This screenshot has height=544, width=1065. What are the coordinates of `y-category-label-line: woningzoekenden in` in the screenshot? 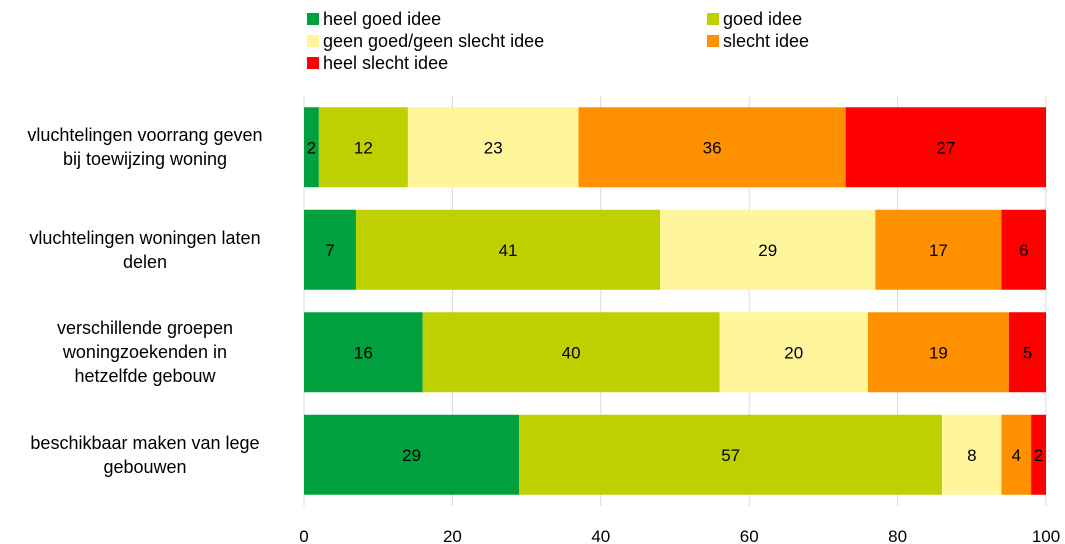 It's located at (145, 352).